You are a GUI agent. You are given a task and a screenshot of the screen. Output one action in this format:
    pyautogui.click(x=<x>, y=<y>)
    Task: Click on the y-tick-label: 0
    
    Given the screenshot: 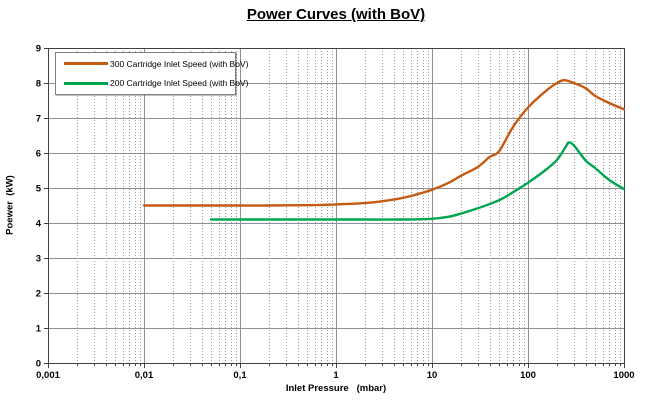 What is the action you would take?
    pyautogui.click(x=38, y=364)
    